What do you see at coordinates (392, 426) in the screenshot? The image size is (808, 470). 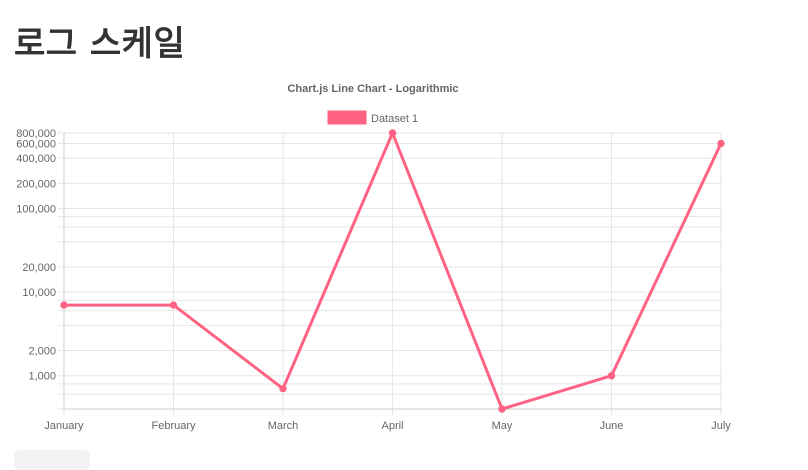 I see `x-tick-label: April` at bounding box center [392, 426].